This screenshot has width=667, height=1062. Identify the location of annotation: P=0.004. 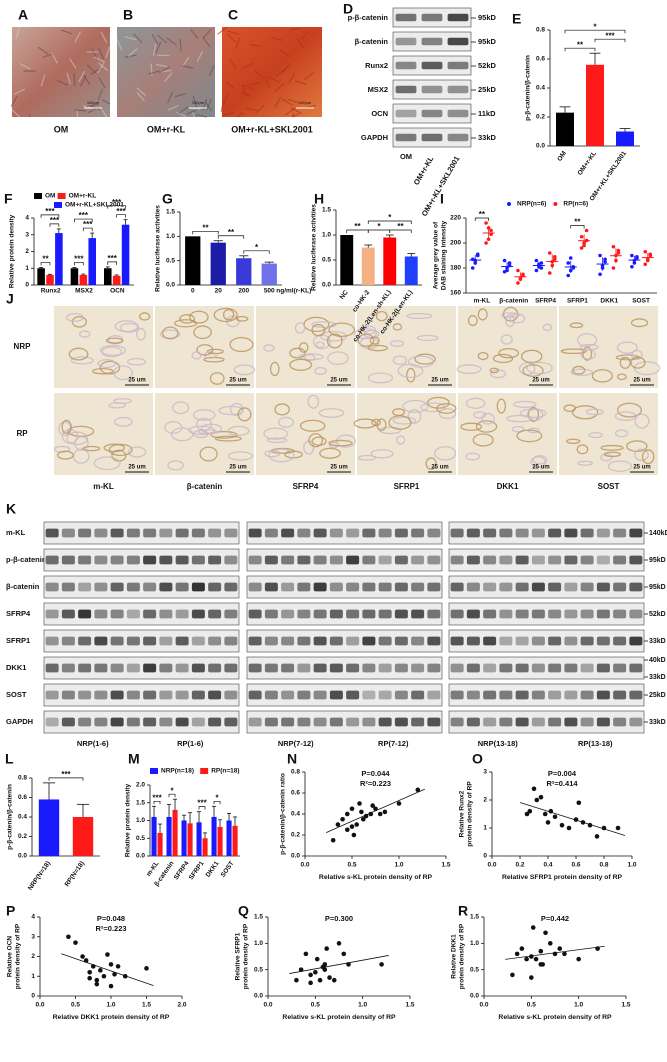
(562, 773).